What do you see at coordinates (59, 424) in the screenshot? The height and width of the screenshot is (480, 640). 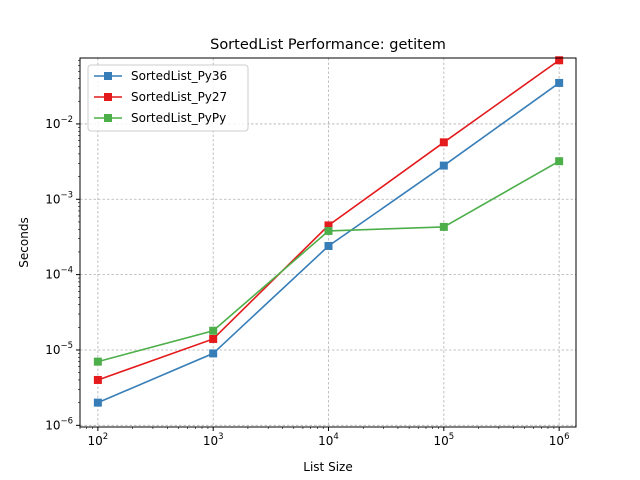 I see `y-tick-label: 10⁻⁶` at bounding box center [59, 424].